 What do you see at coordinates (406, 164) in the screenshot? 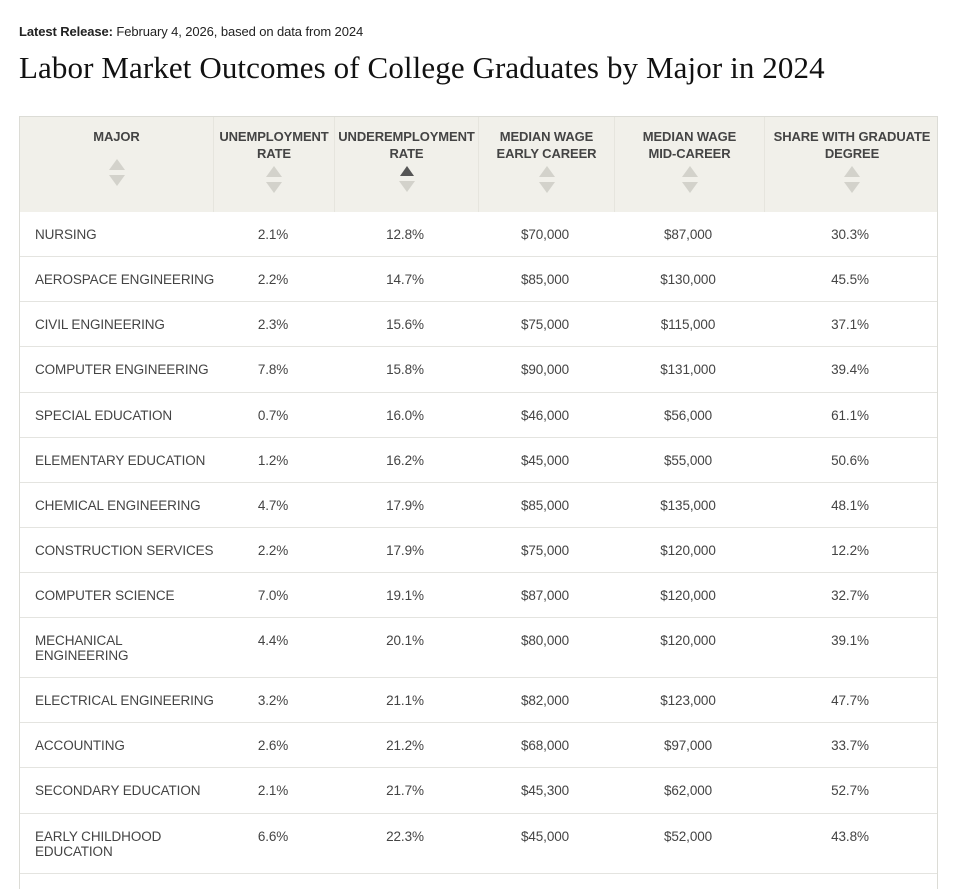
I see `column-header-underemployment-rate: UNDEREMPLOYMENT RATE` at bounding box center [406, 164].